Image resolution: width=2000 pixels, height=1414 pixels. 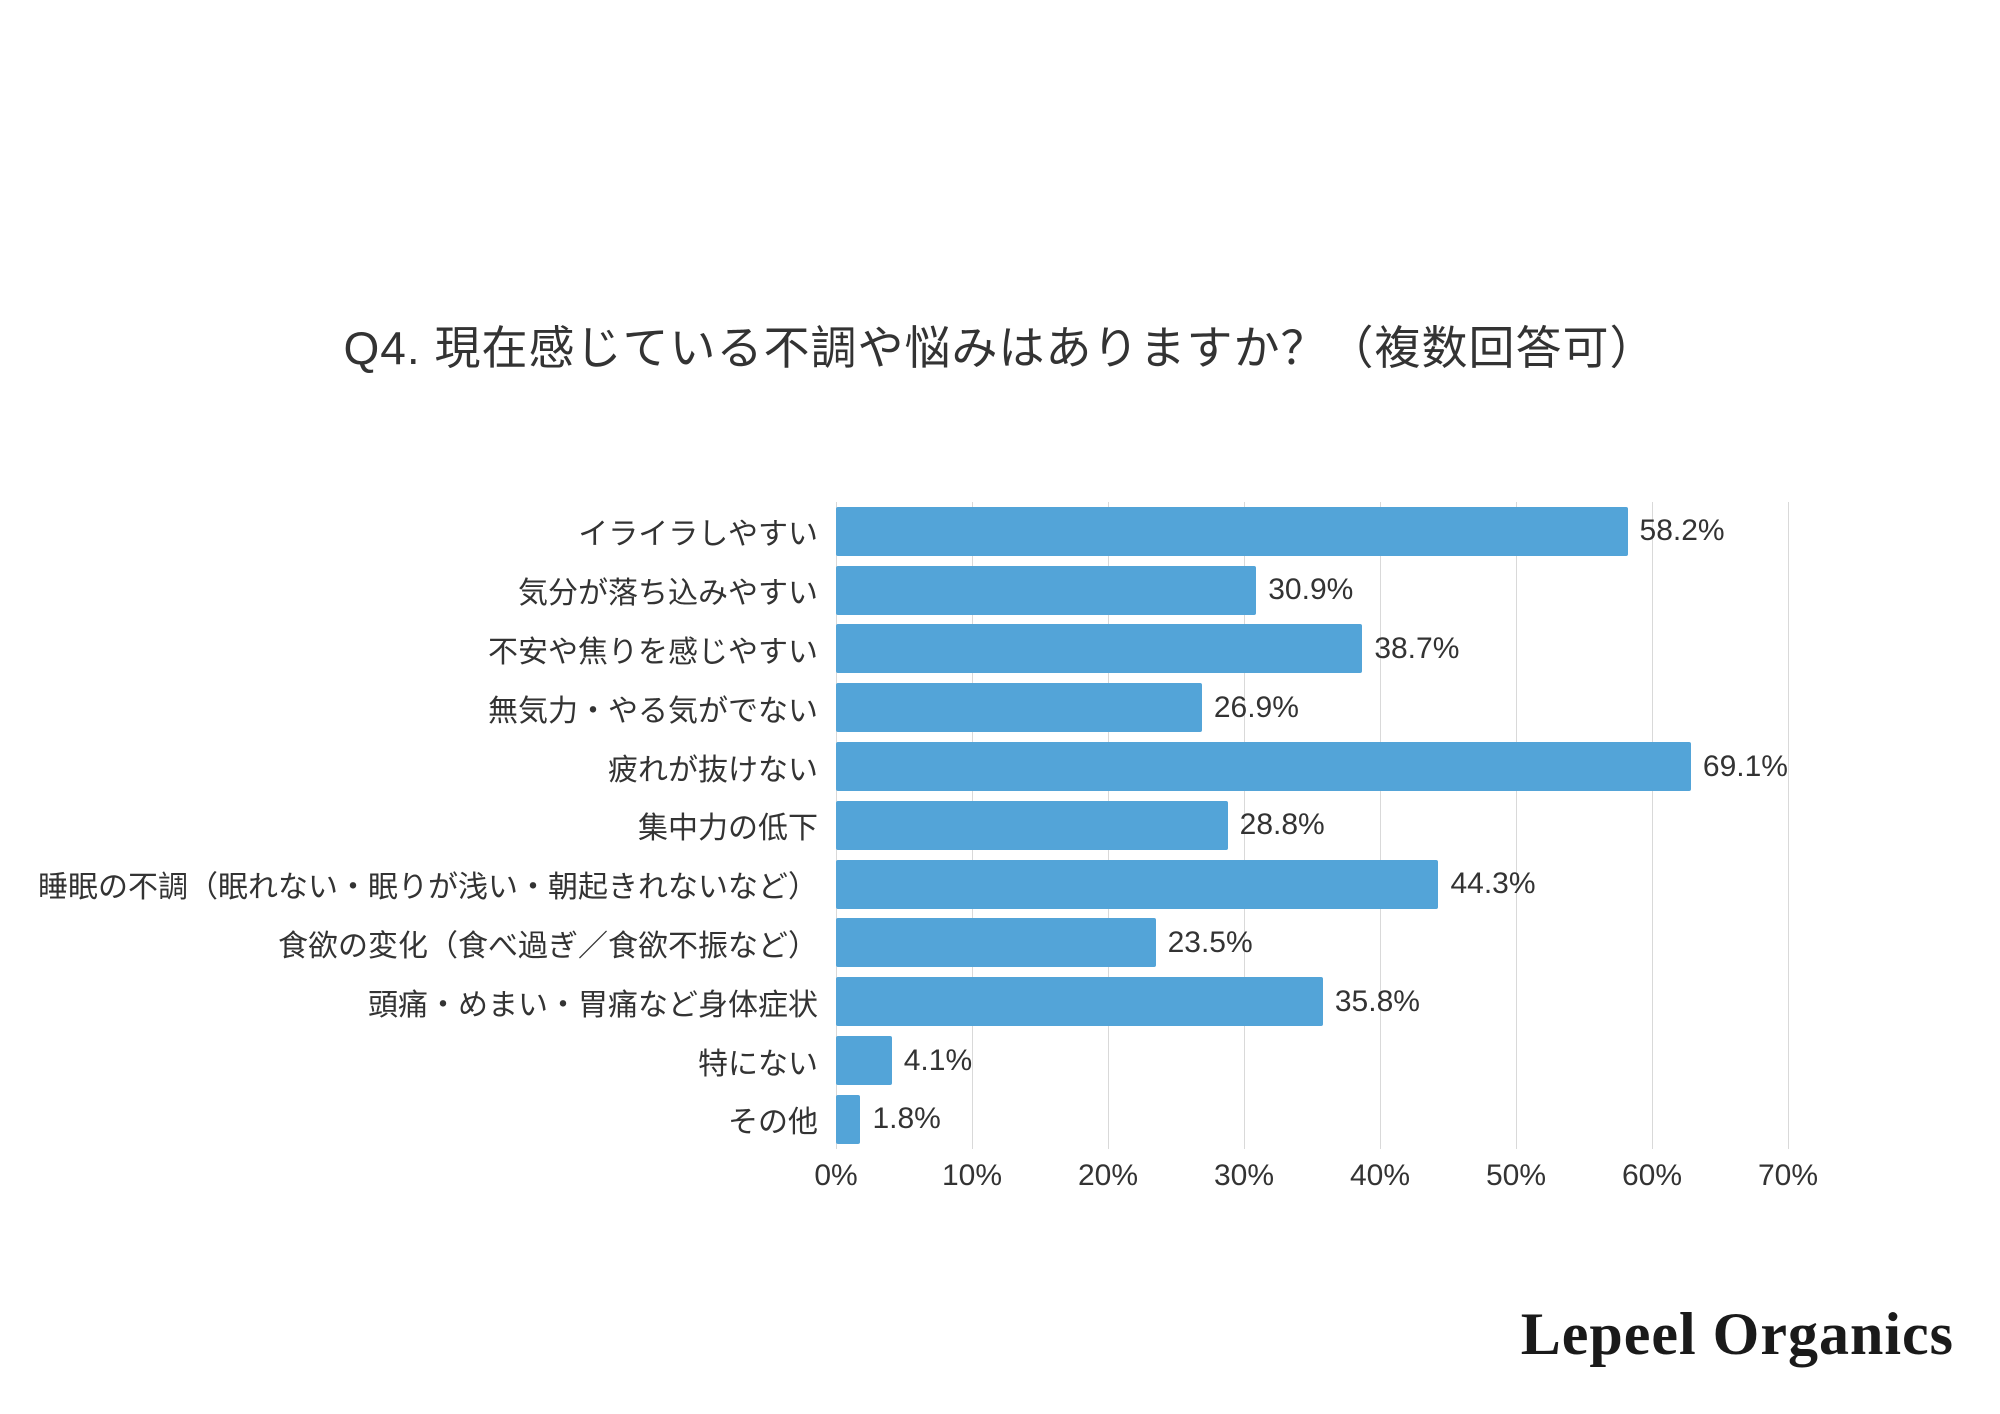 I want to click on chart-row: その他 1.8%, so click(x=1258, y=1119).